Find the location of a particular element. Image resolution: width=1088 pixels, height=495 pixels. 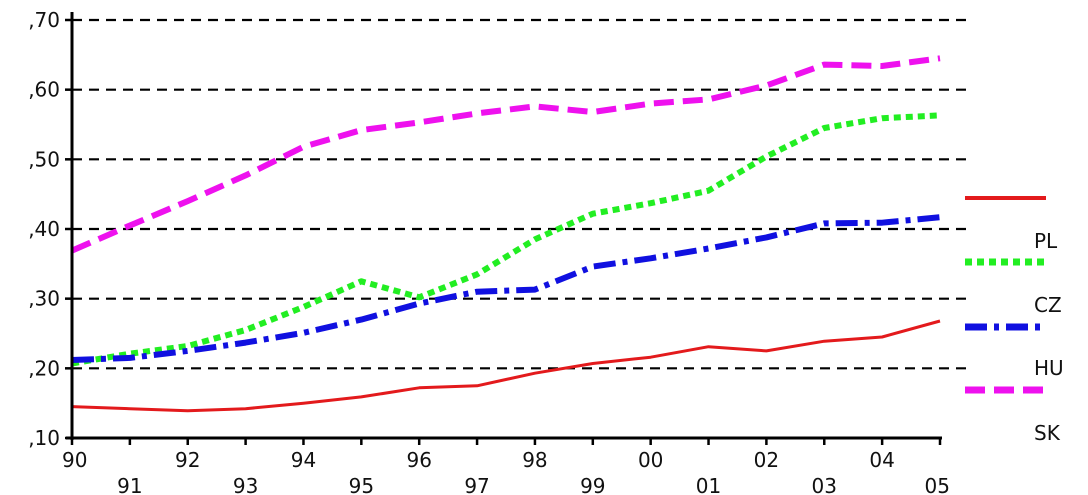

x-tick-label-7: 97 is located at coordinates (476, 484).